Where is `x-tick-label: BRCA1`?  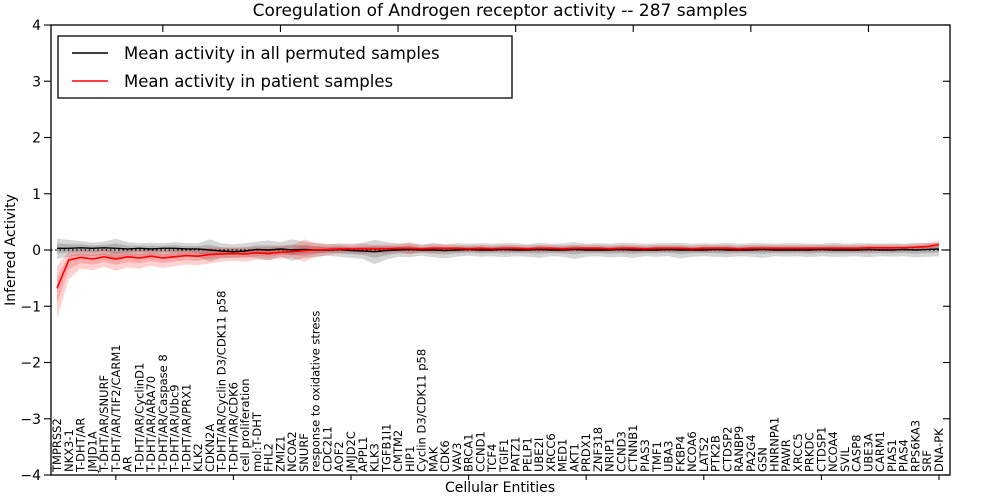
x-tick-label: BRCA1 is located at coordinates (469, 452).